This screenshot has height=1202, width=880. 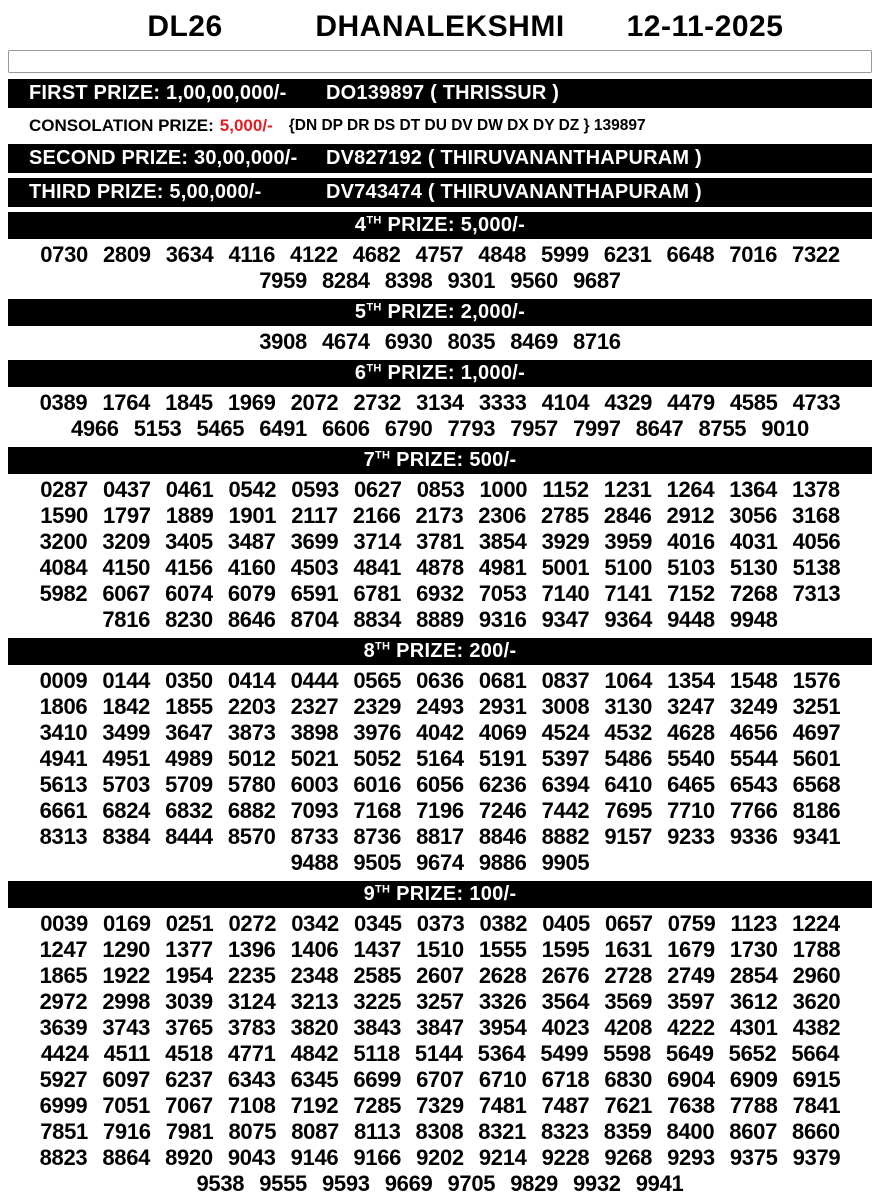 I want to click on prize-number: 2203, so click(x=251, y=706).